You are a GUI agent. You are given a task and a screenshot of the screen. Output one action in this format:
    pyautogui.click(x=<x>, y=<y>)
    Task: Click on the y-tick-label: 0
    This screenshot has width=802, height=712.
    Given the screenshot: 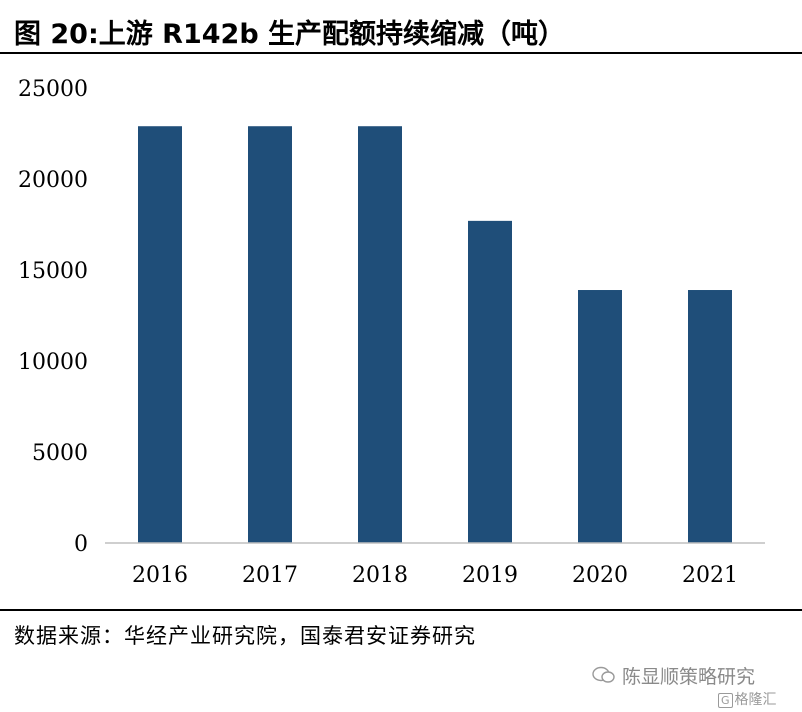 What is the action you would take?
    pyautogui.click(x=81, y=544)
    